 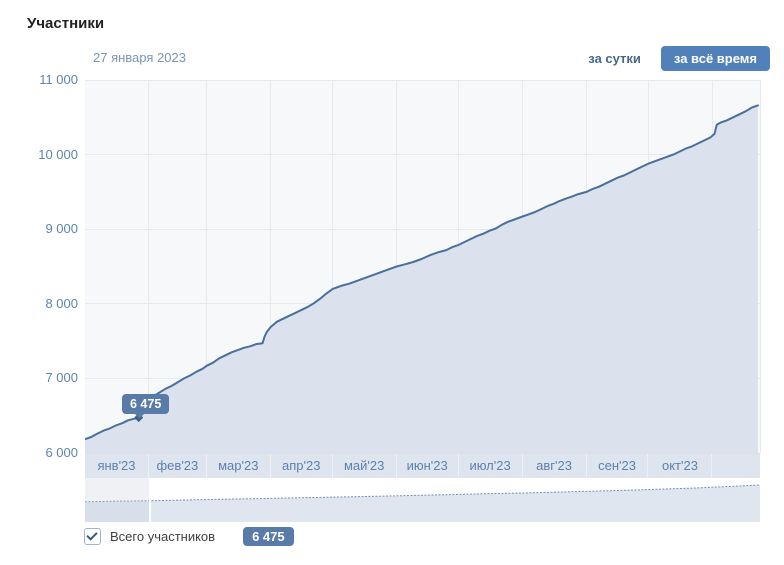 What do you see at coordinates (715, 58) in the screenshot?
I see `range-button-alltime: за всё время` at bounding box center [715, 58].